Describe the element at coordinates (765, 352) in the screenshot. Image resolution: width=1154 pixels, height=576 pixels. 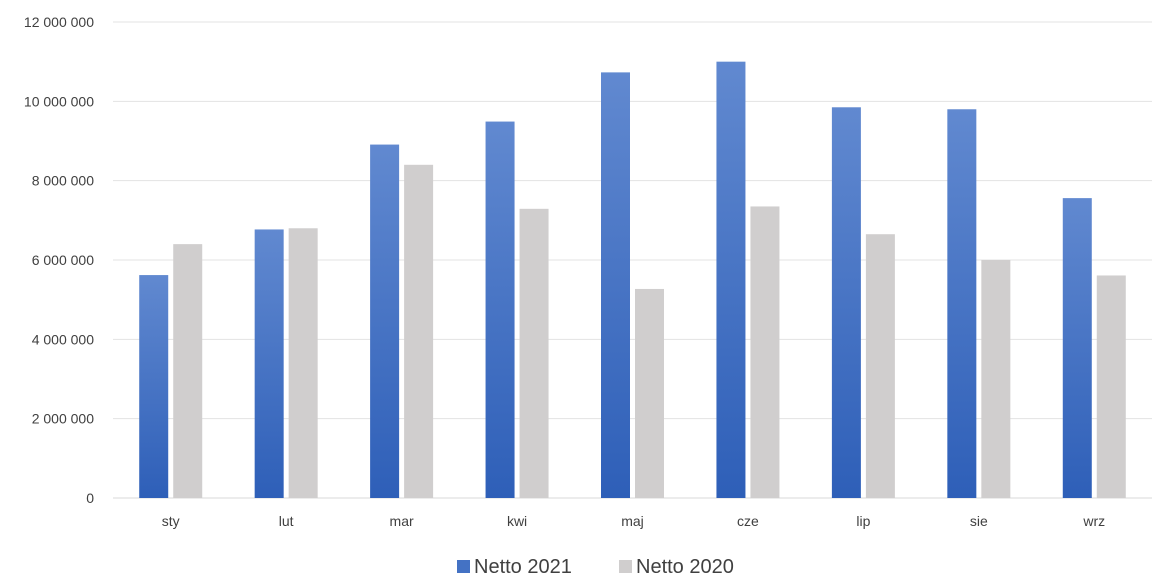
I see `bar-netto-2020-cze` at that location.